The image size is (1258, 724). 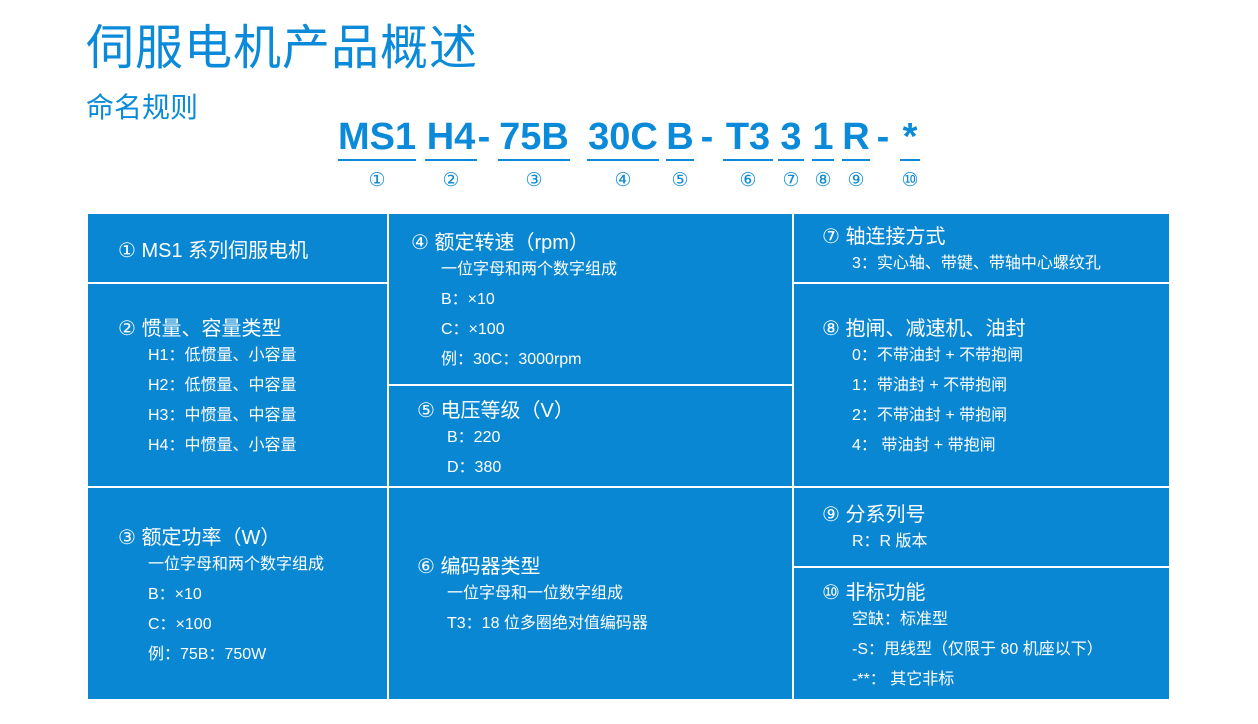 I want to click on segment-number: ⑩, so click(x=910, y=180).